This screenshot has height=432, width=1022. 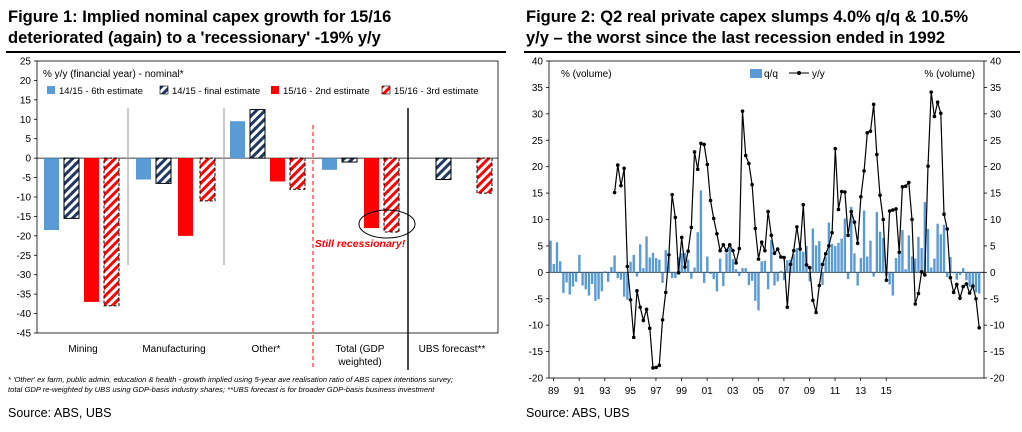 I want to click on bar-solid-lightblue, so click(x=237, y=140).